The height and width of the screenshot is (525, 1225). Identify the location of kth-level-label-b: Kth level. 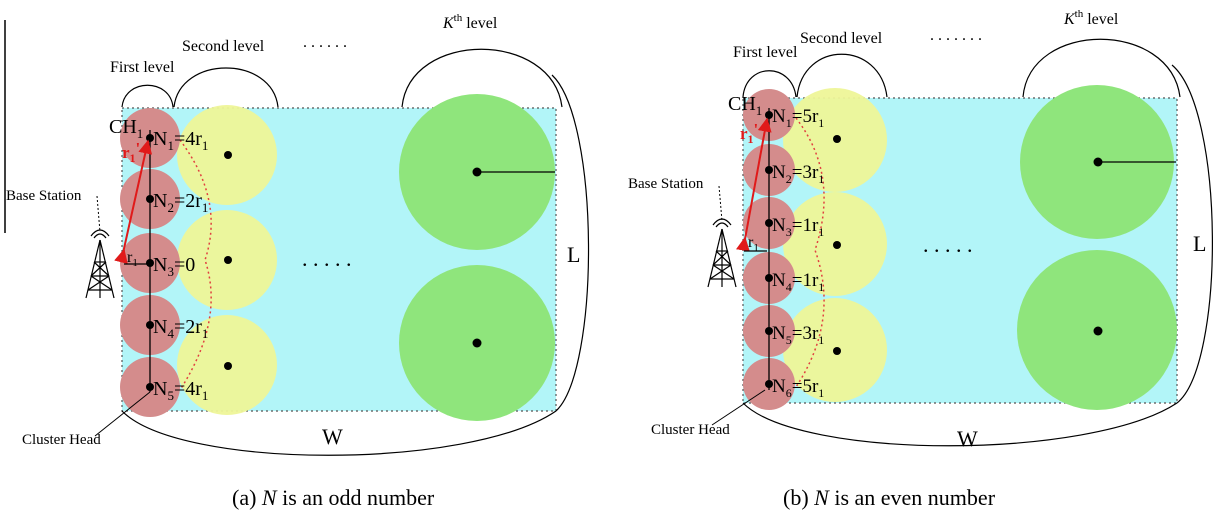
(1091, 18).